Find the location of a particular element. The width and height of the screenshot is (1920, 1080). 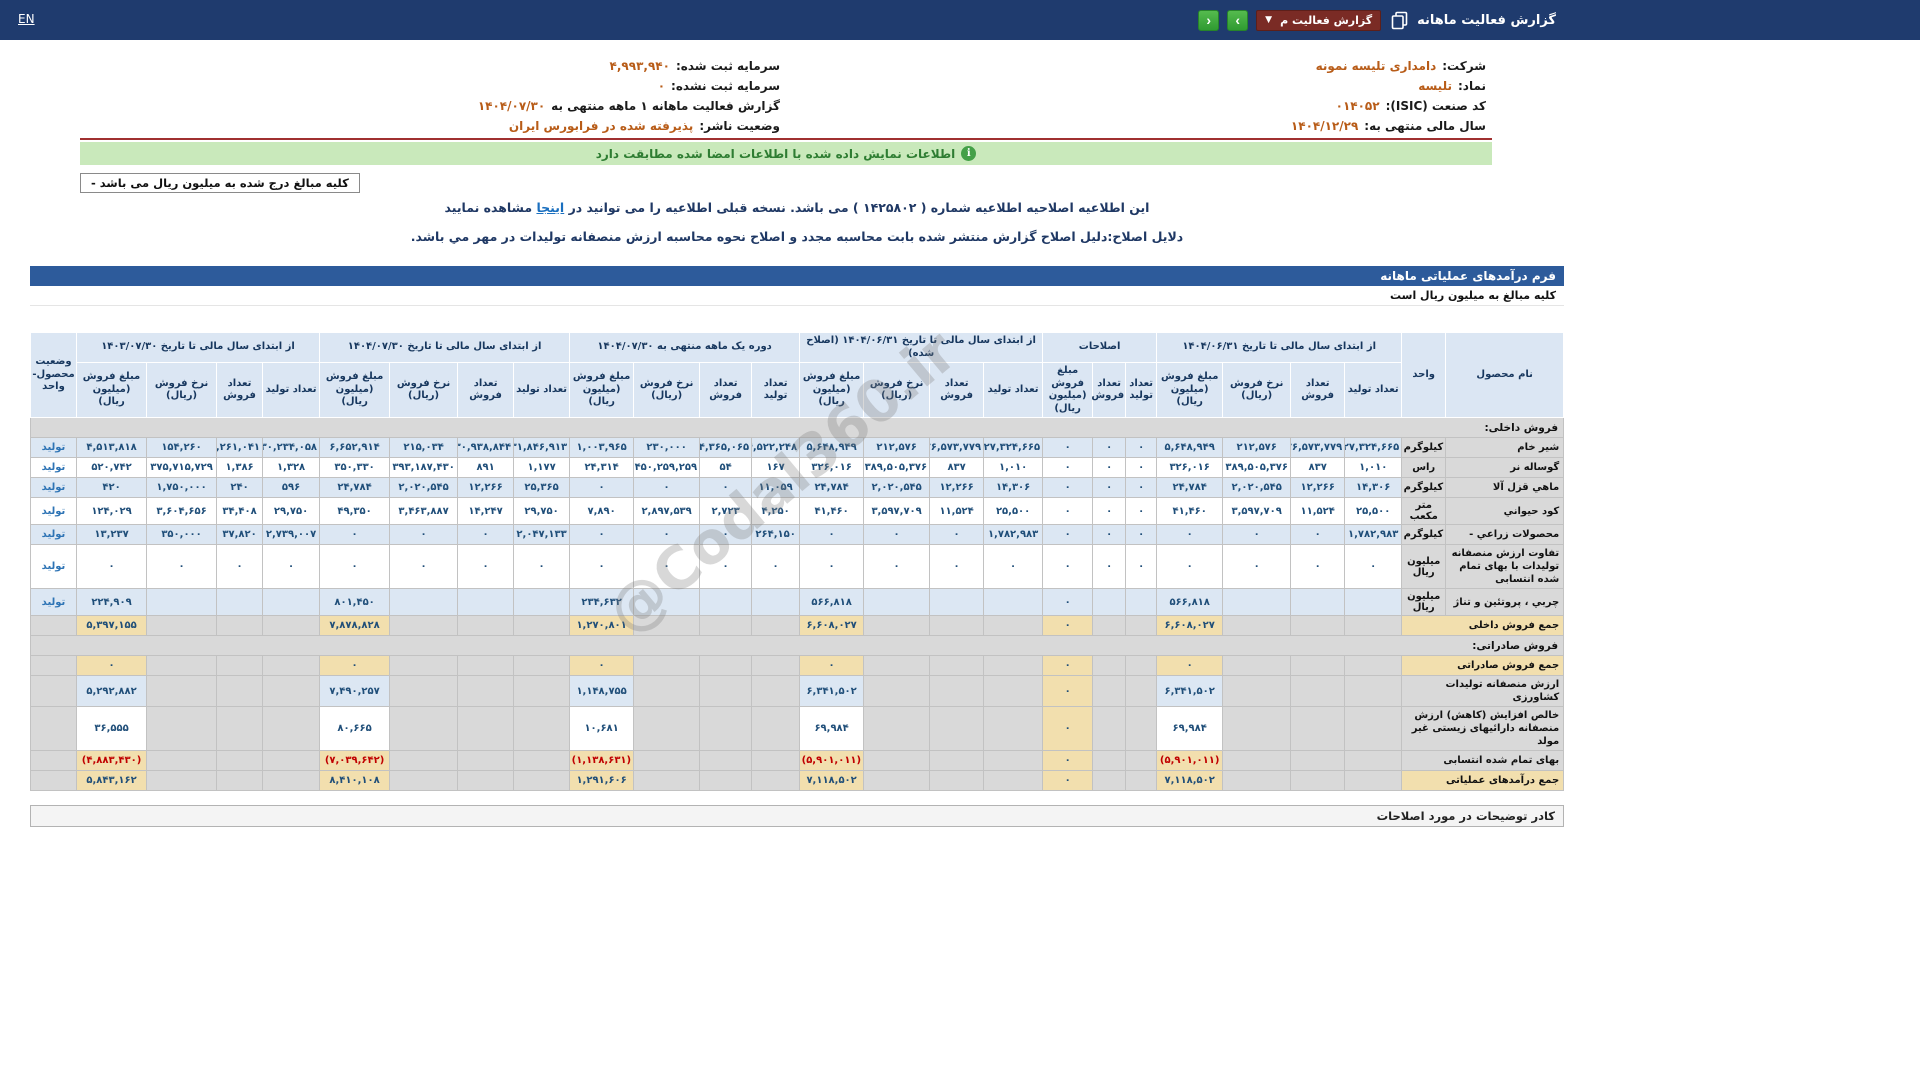

summary-label-cell: جمع فروش صادراتی is located at coordinates (1483, 665).